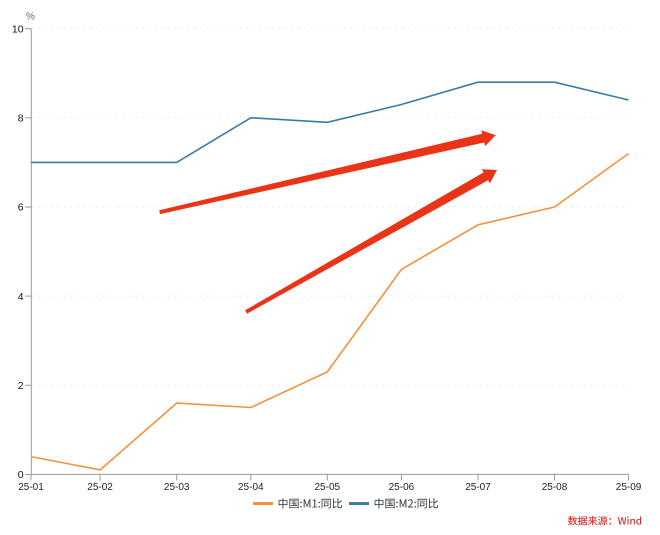 The height and width of the screenshot is (535, 660). Describe the element at coordinates (21, 386) in the screenshot. I see `svg-text: 2` at that location.